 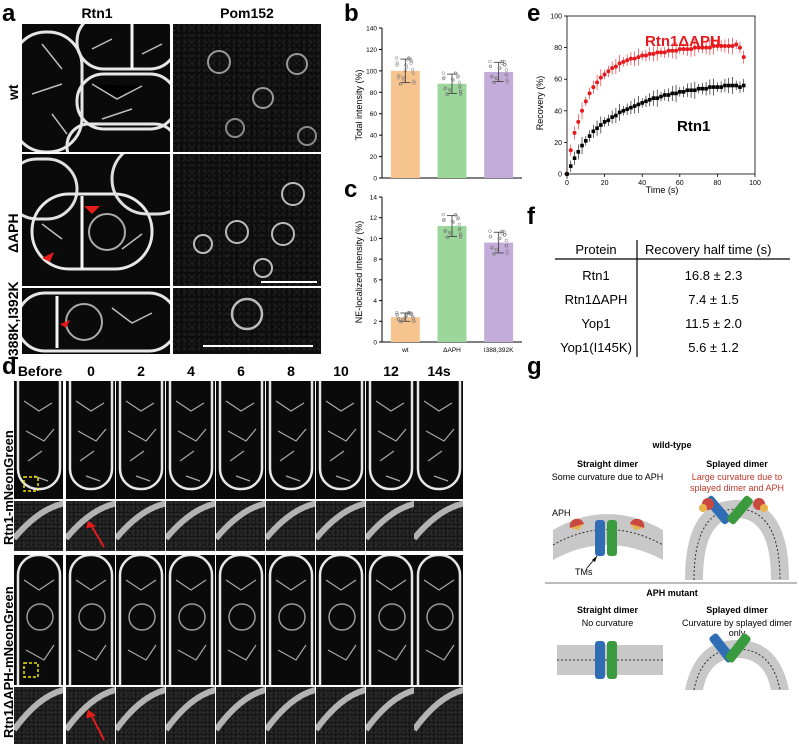 I want to click on y-tick-label: 14, so click(x=374, y=198).